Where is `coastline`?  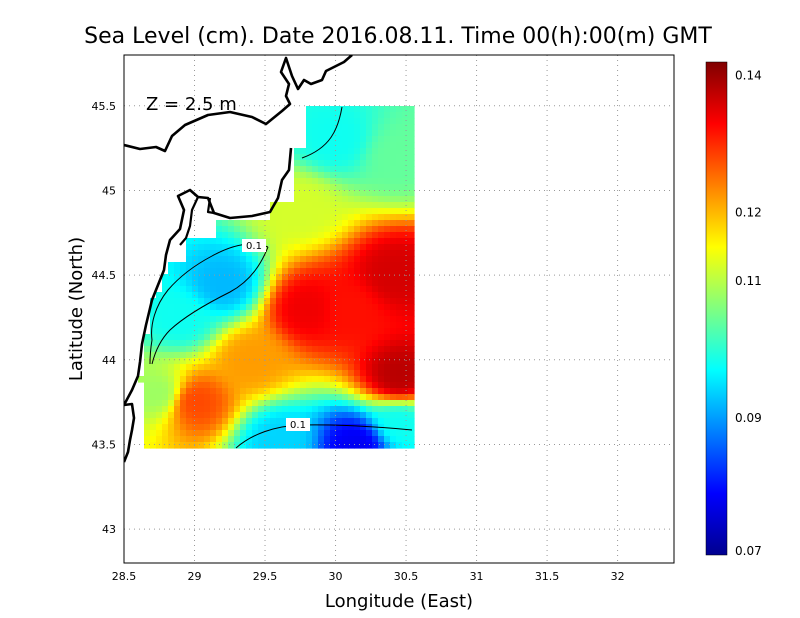
coastline is located at coordinates (238, 104).